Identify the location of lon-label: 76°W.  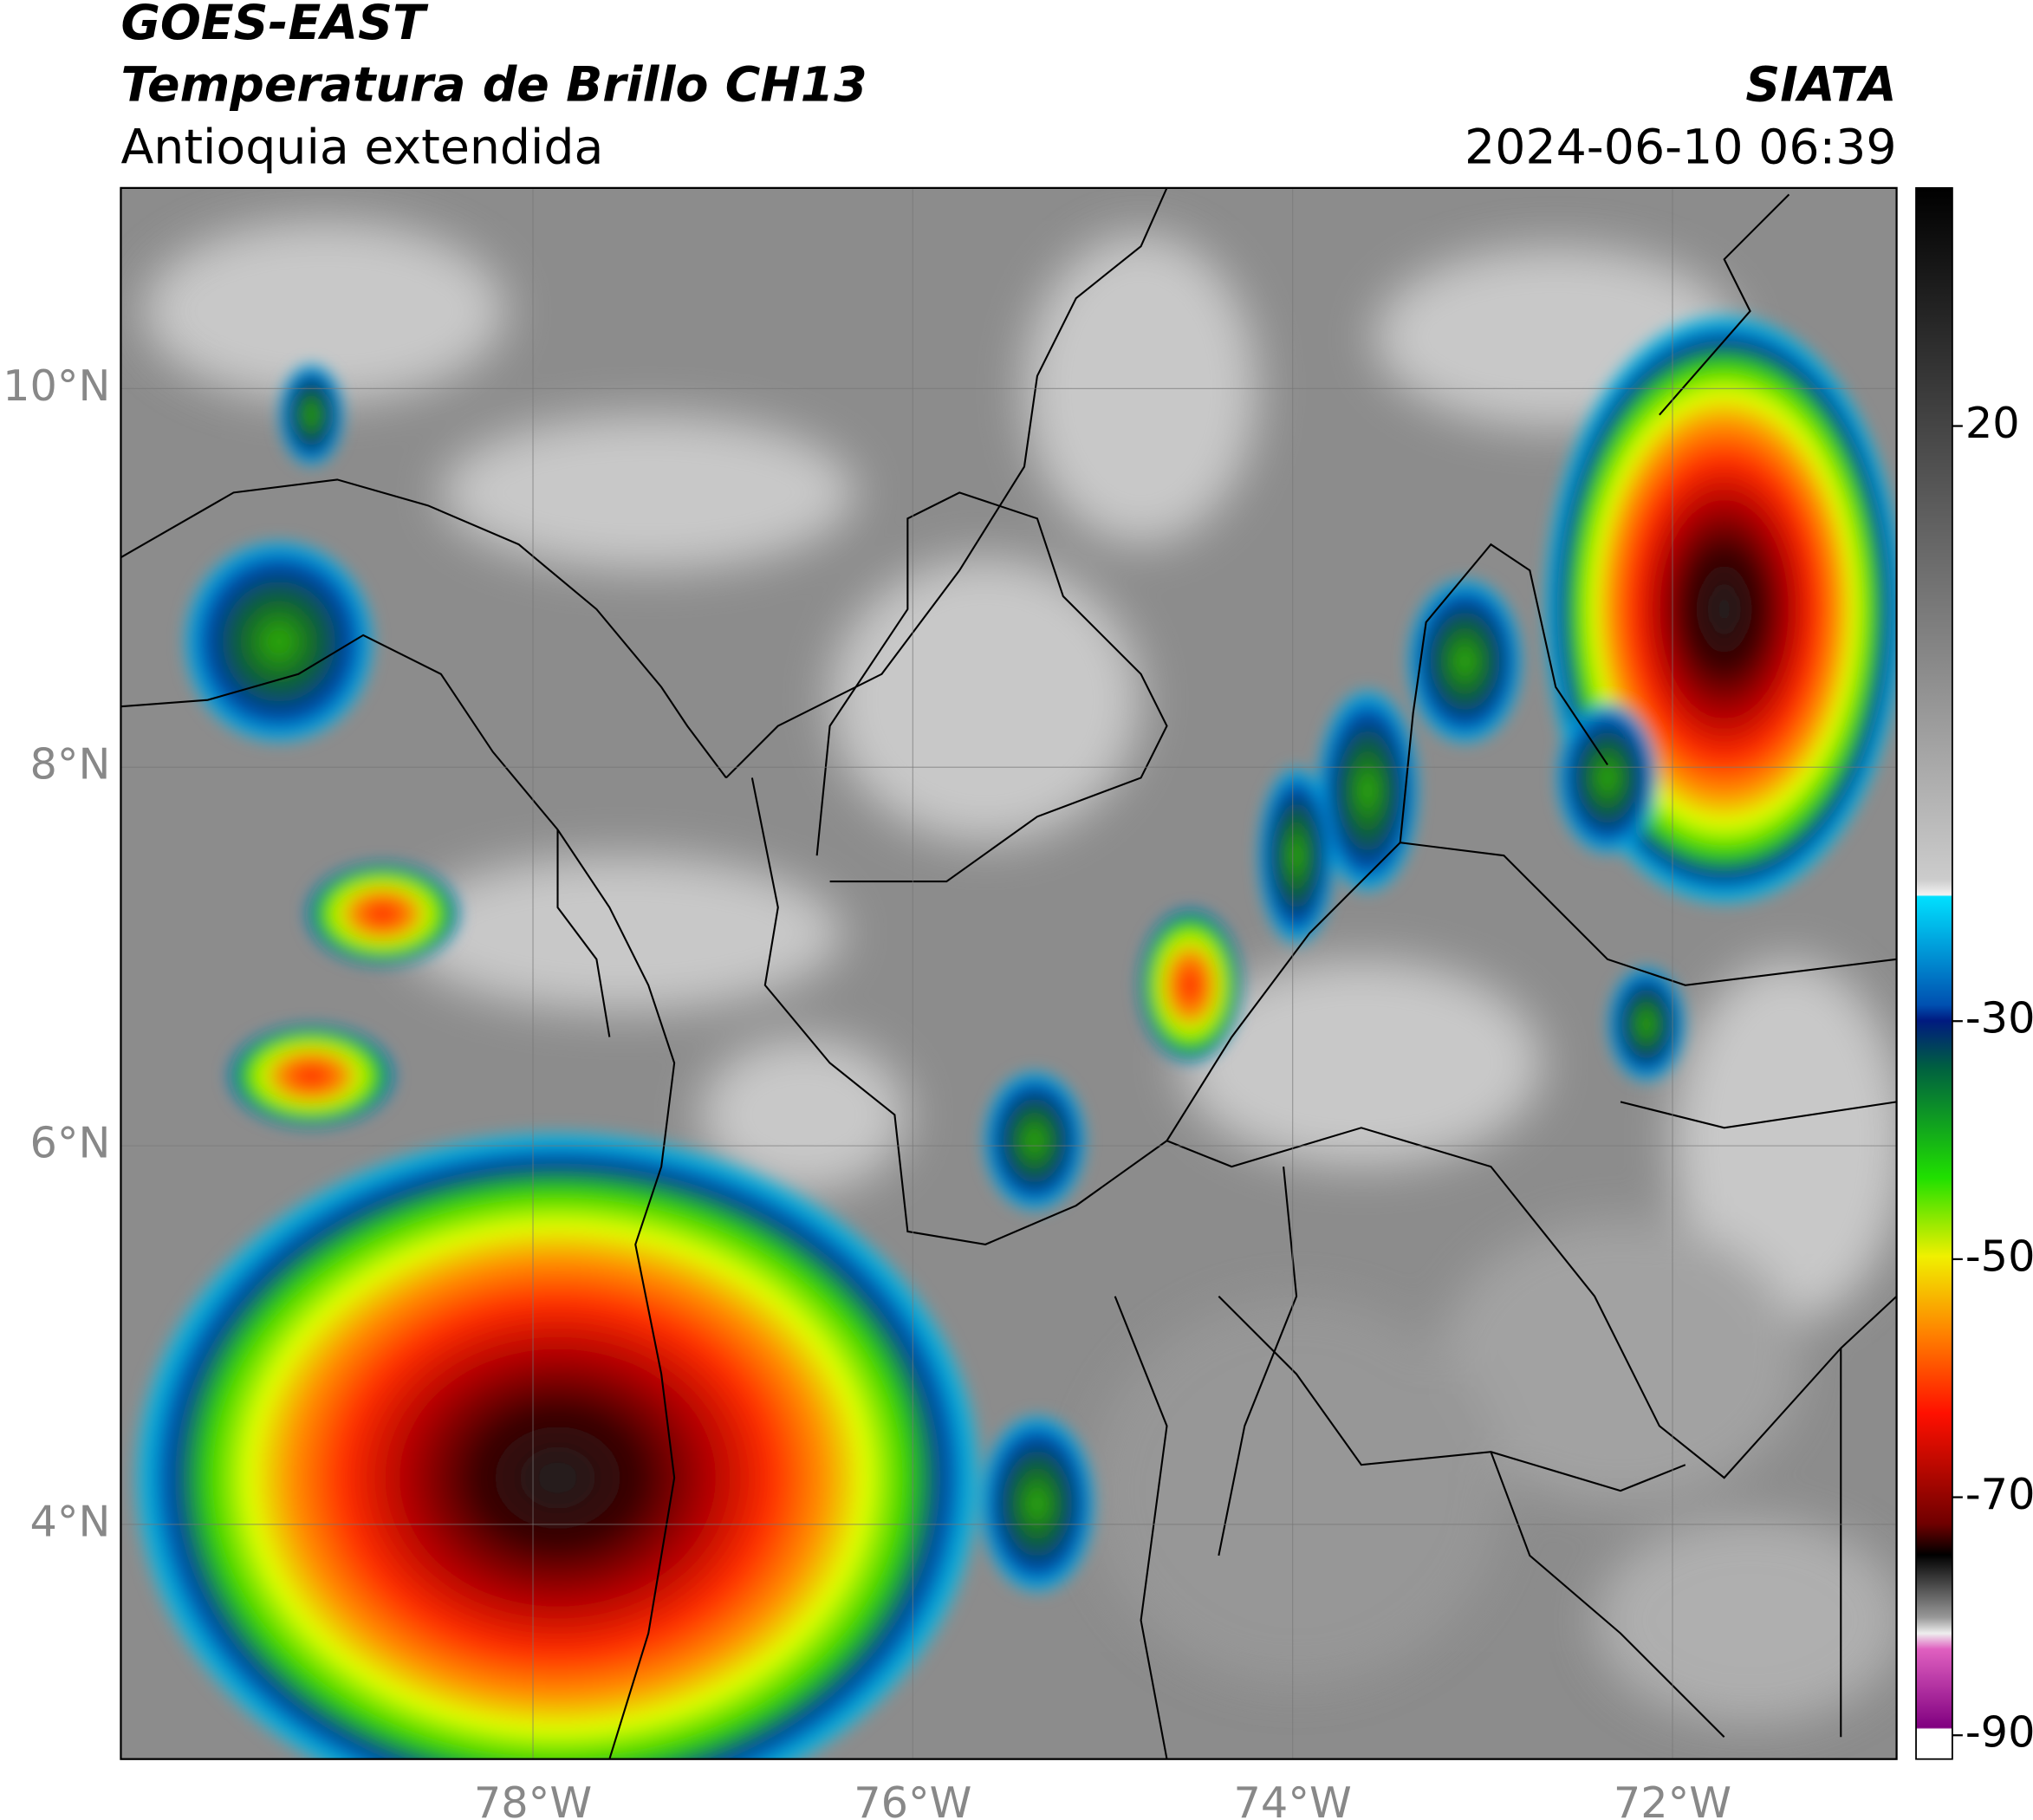
(912, 1799).